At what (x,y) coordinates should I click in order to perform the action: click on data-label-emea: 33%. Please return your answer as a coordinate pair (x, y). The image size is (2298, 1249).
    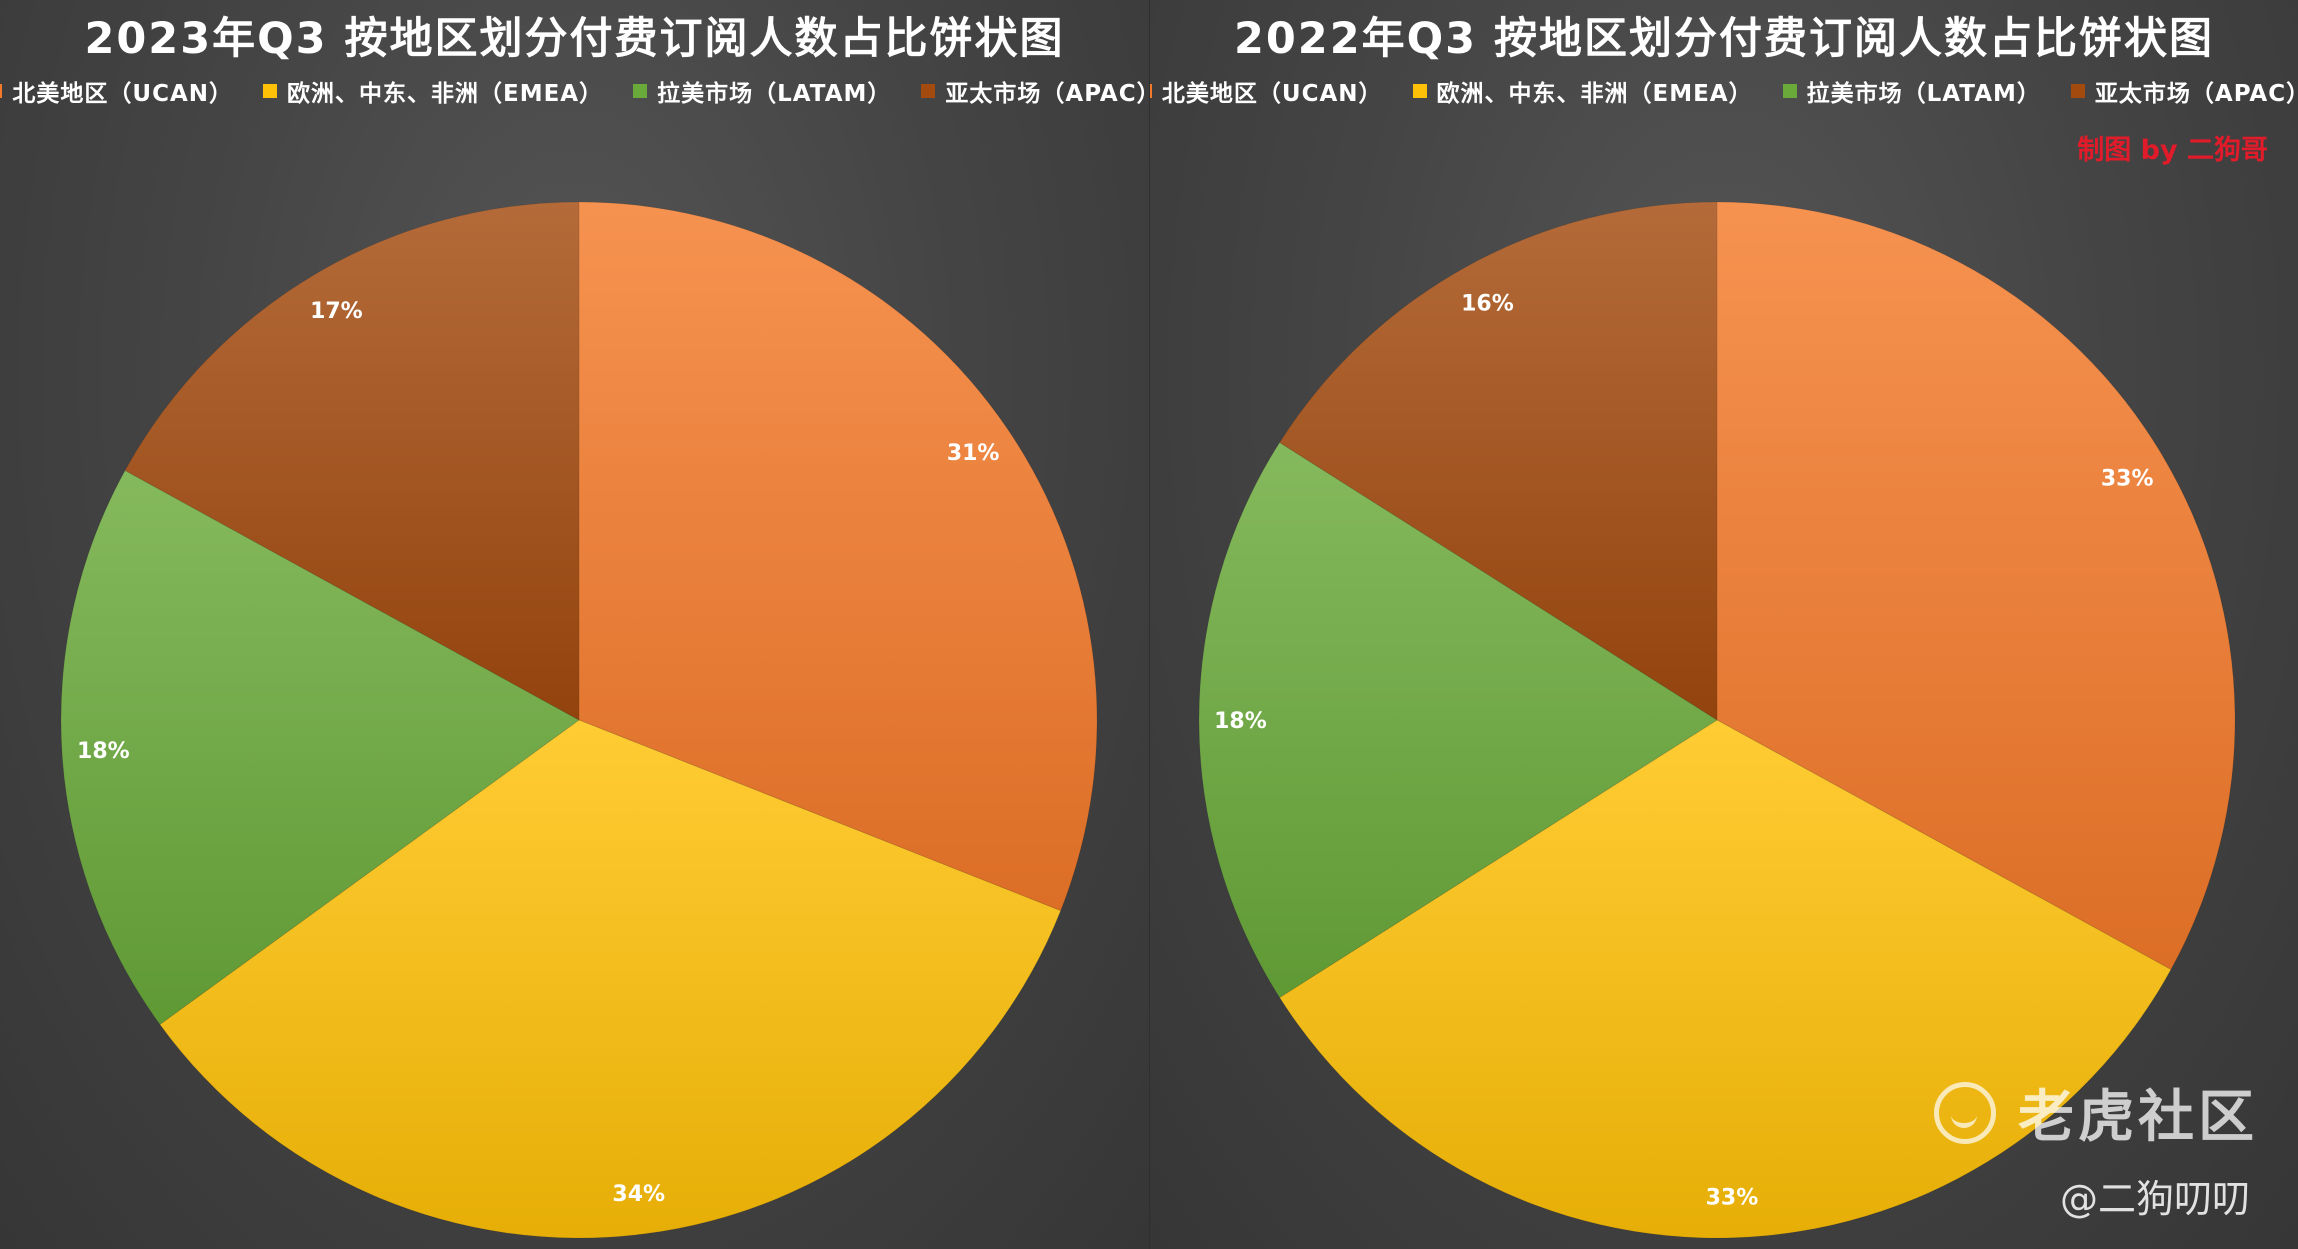
    Looking at the image, I should click on (1732, 1197).